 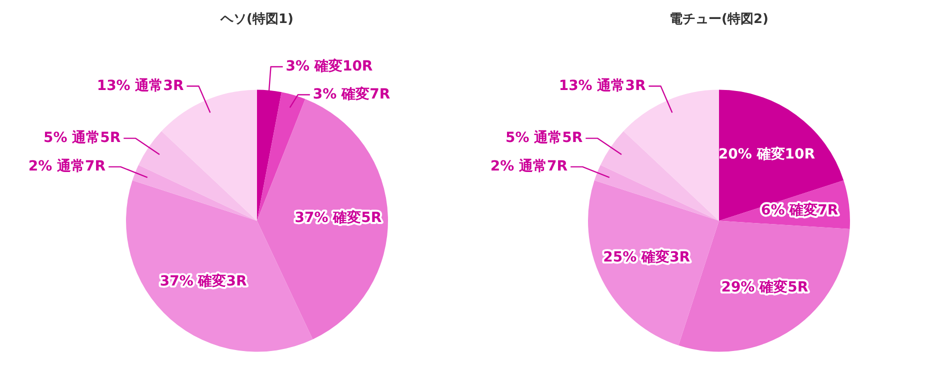 What do you see at coordinates (338, 217) in the screenshot?
I see `slice-label: 37% 確変5R` at bounding box center [338, 217].